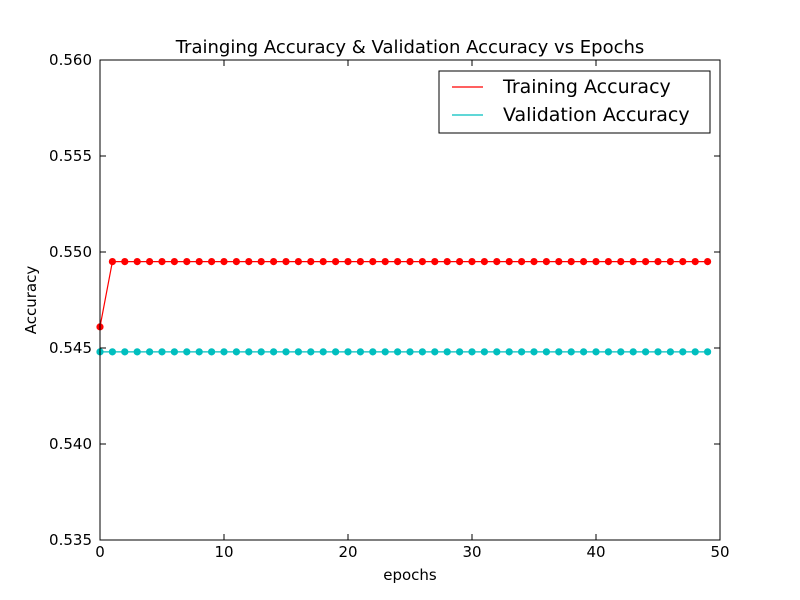 The height and width of the screenshot is (600, 800). I want to click on x-tick-label-3: 30, so click(471, 552).